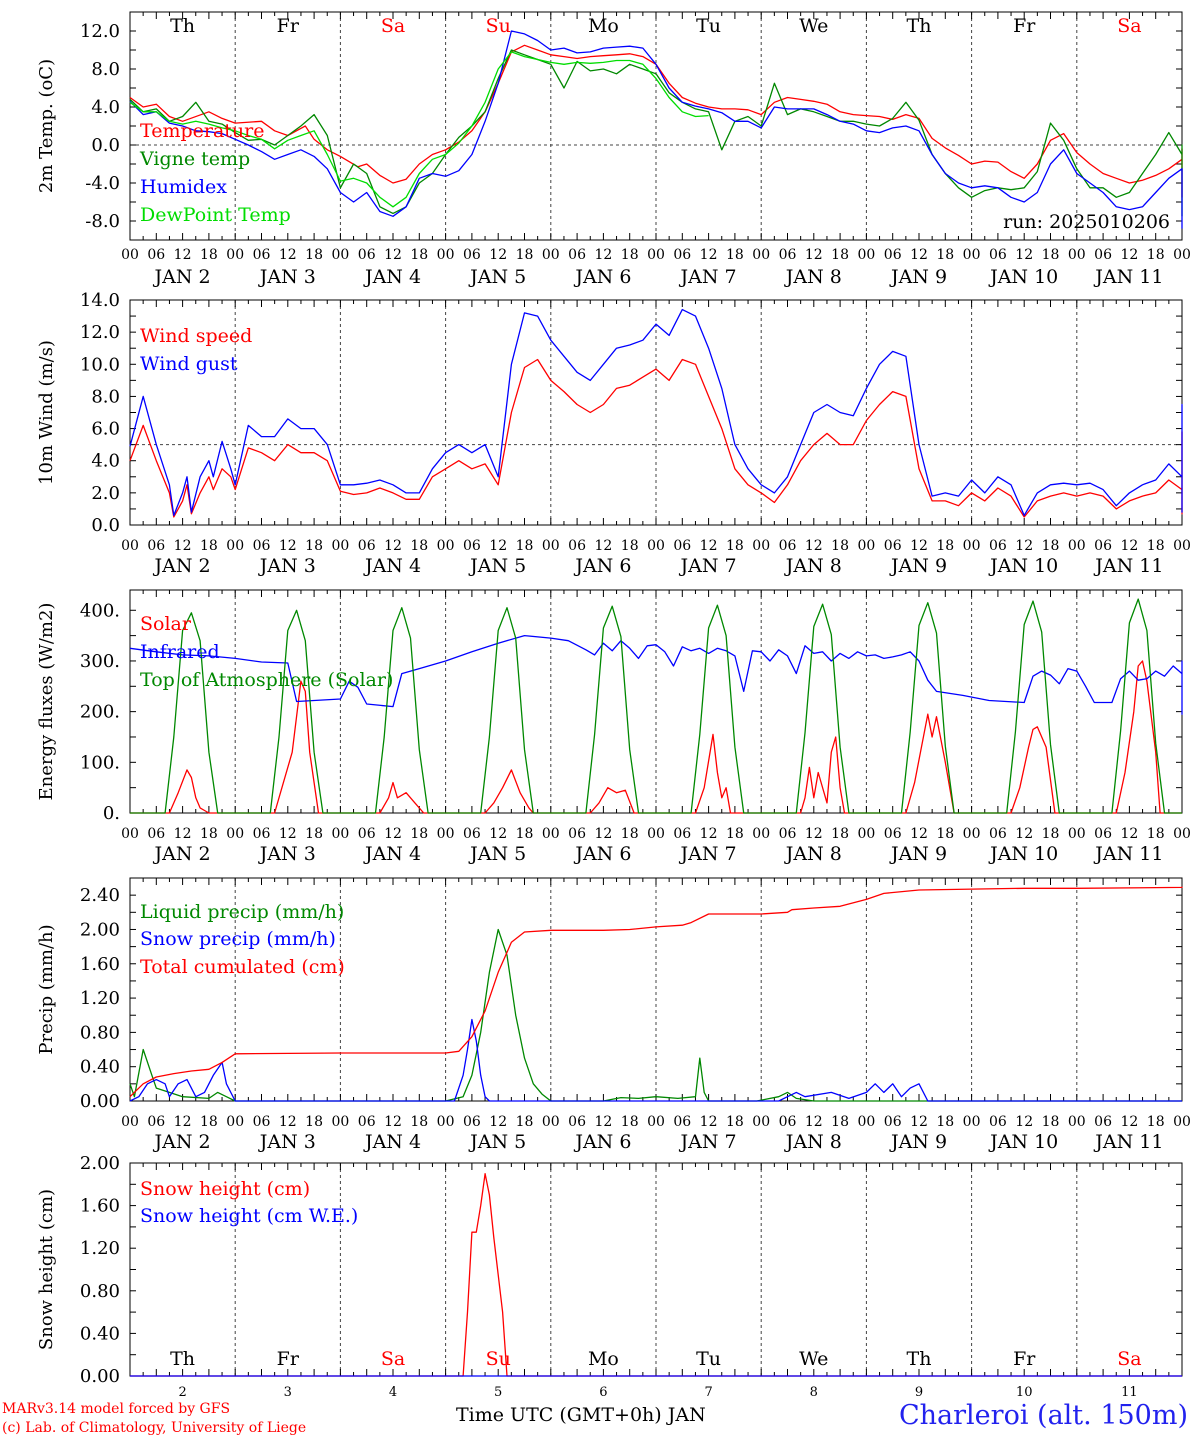 The height and width of the screenshot is (1440, 1194). Describe the element at coordinates (100, 964) in the screenshot. I see `y-tick-label: 1.60` at that location.